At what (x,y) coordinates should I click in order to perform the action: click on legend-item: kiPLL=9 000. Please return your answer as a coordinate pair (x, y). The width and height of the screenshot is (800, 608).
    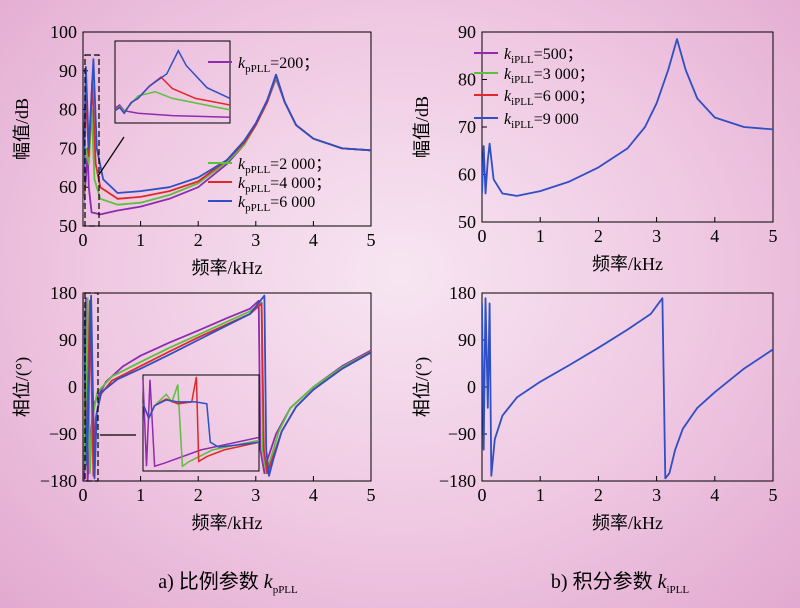
    Looking at the image, I should click on (526, 121).